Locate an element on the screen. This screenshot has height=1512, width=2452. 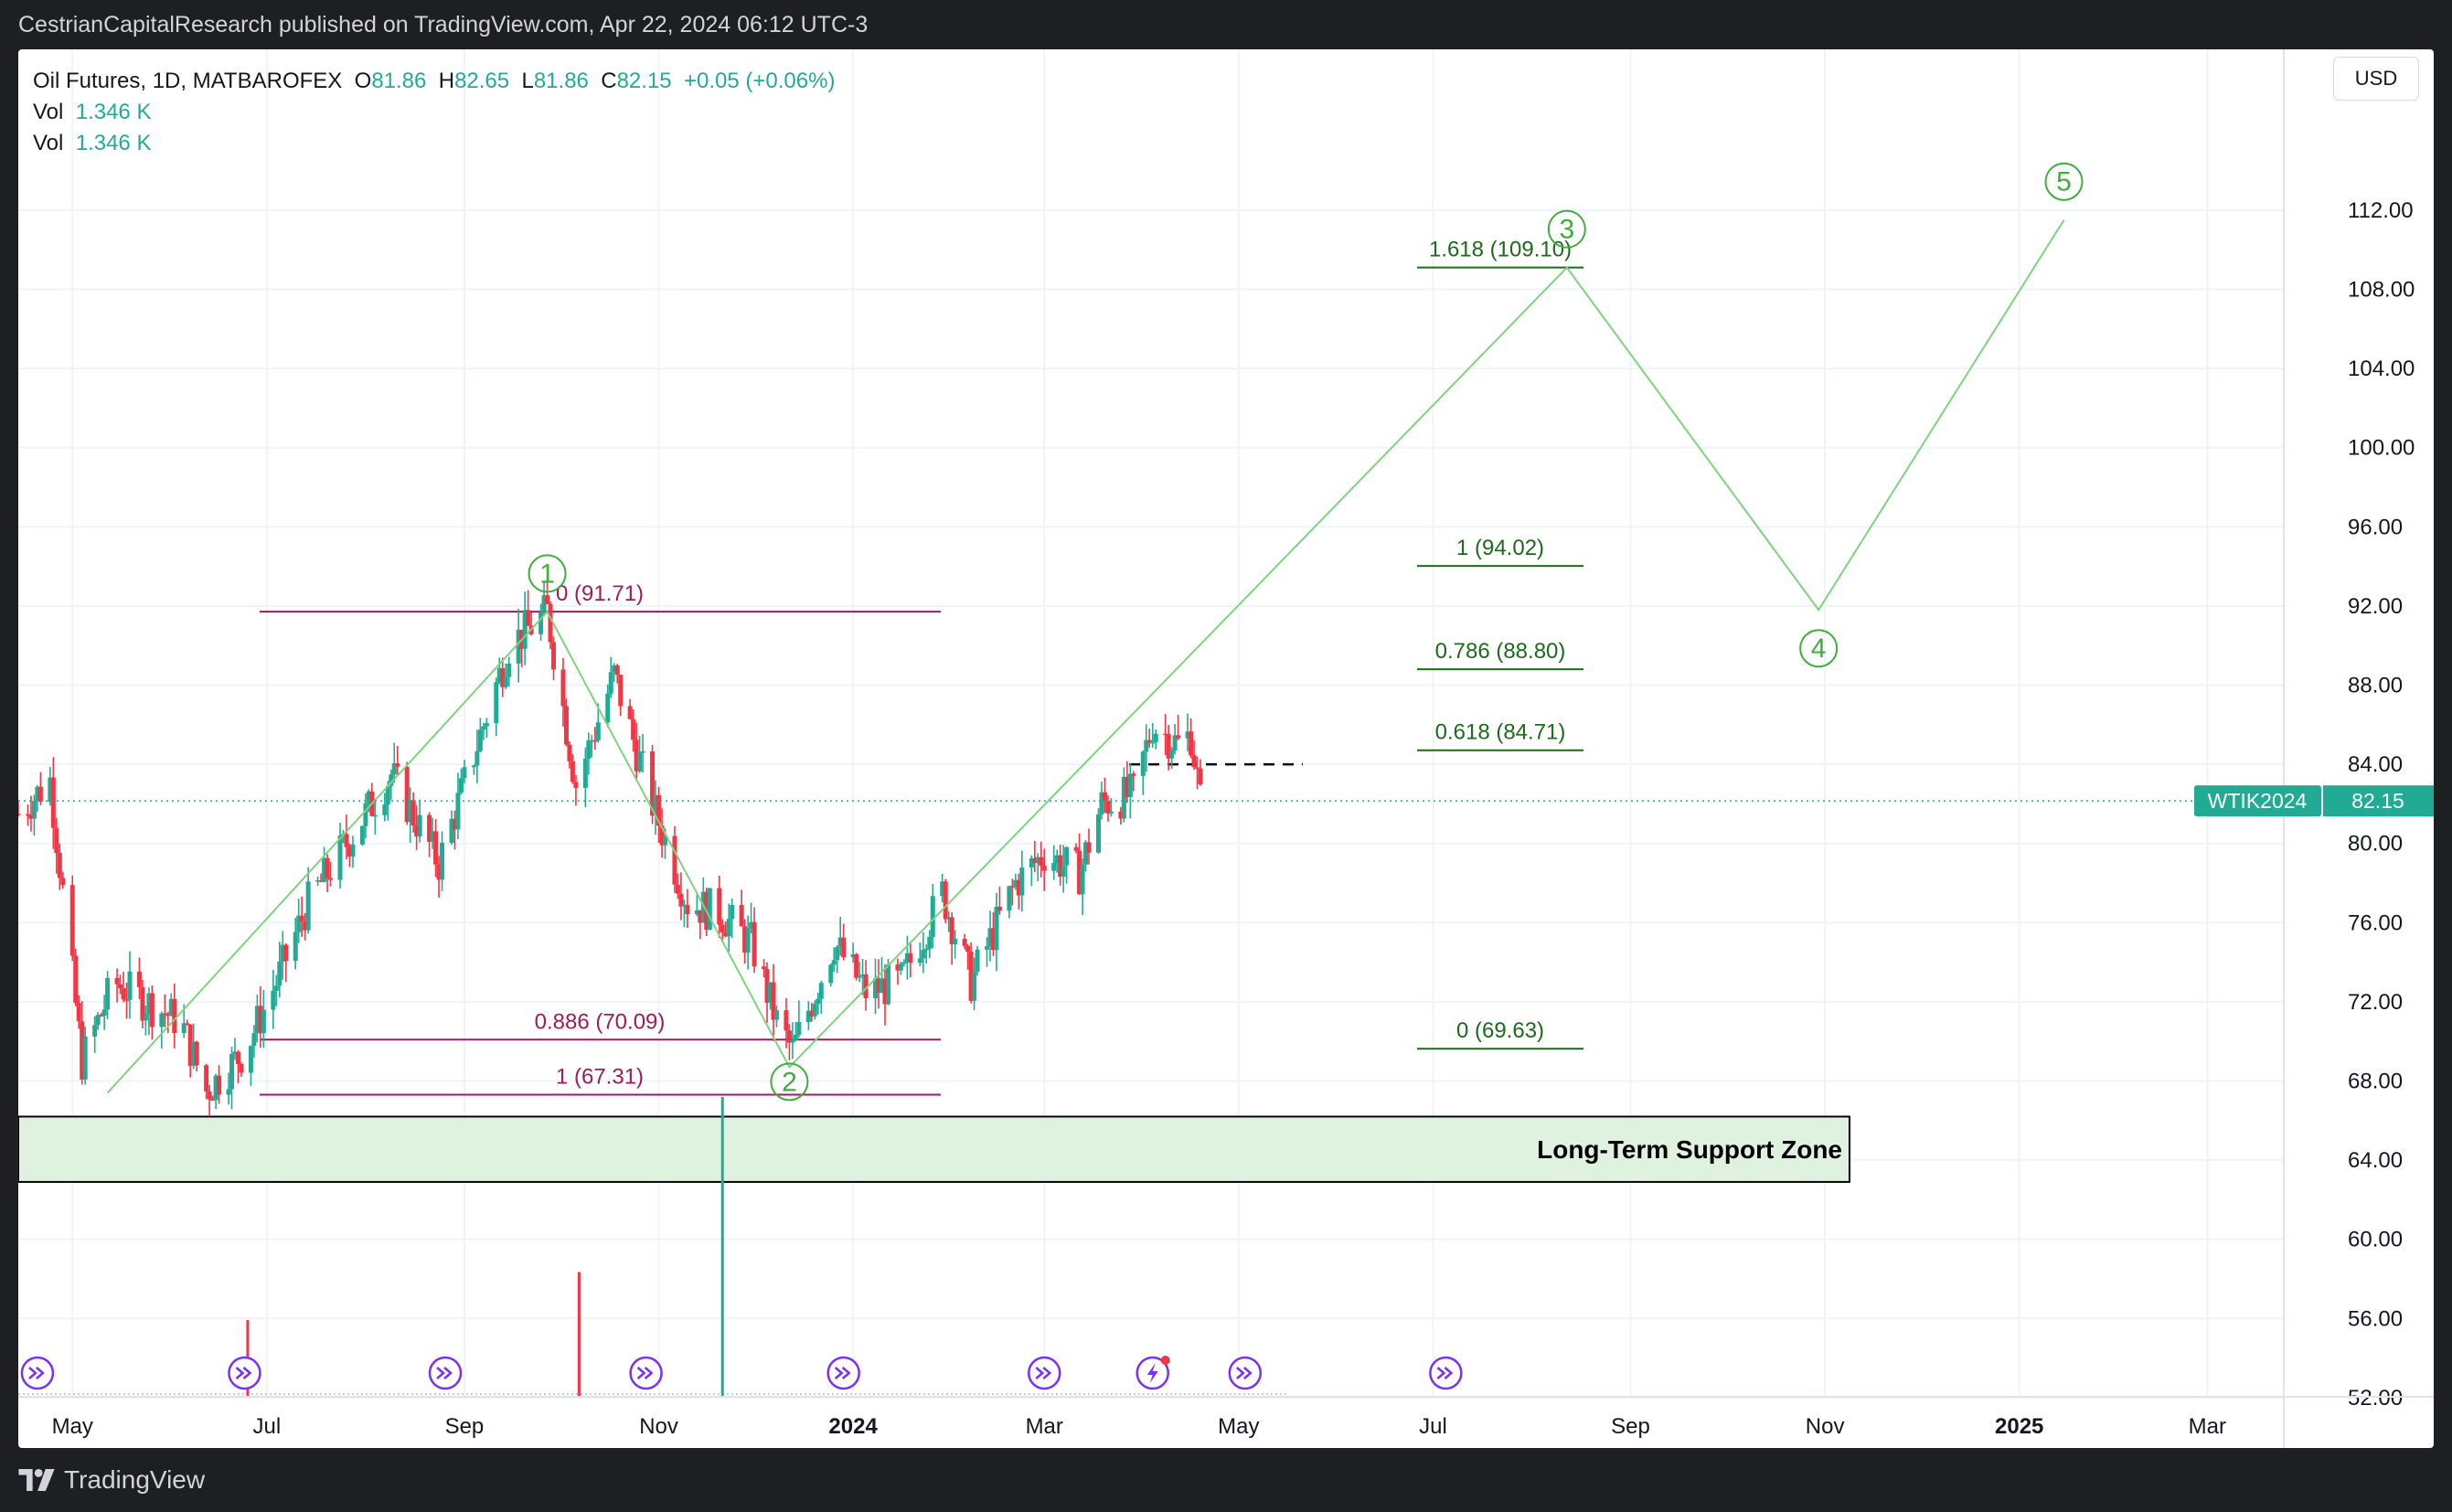
support-zone is located at coordinates (934, 1149).